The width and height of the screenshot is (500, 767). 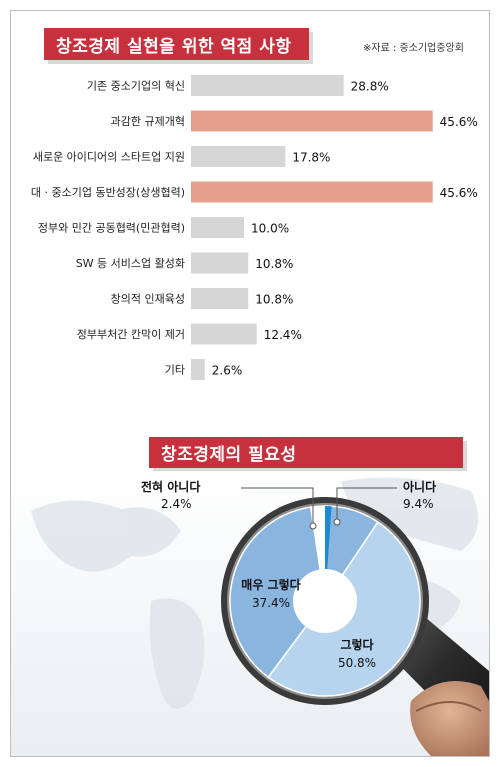 I want to click on pie-value-label: 2.4%, so click(x=176, y=504).